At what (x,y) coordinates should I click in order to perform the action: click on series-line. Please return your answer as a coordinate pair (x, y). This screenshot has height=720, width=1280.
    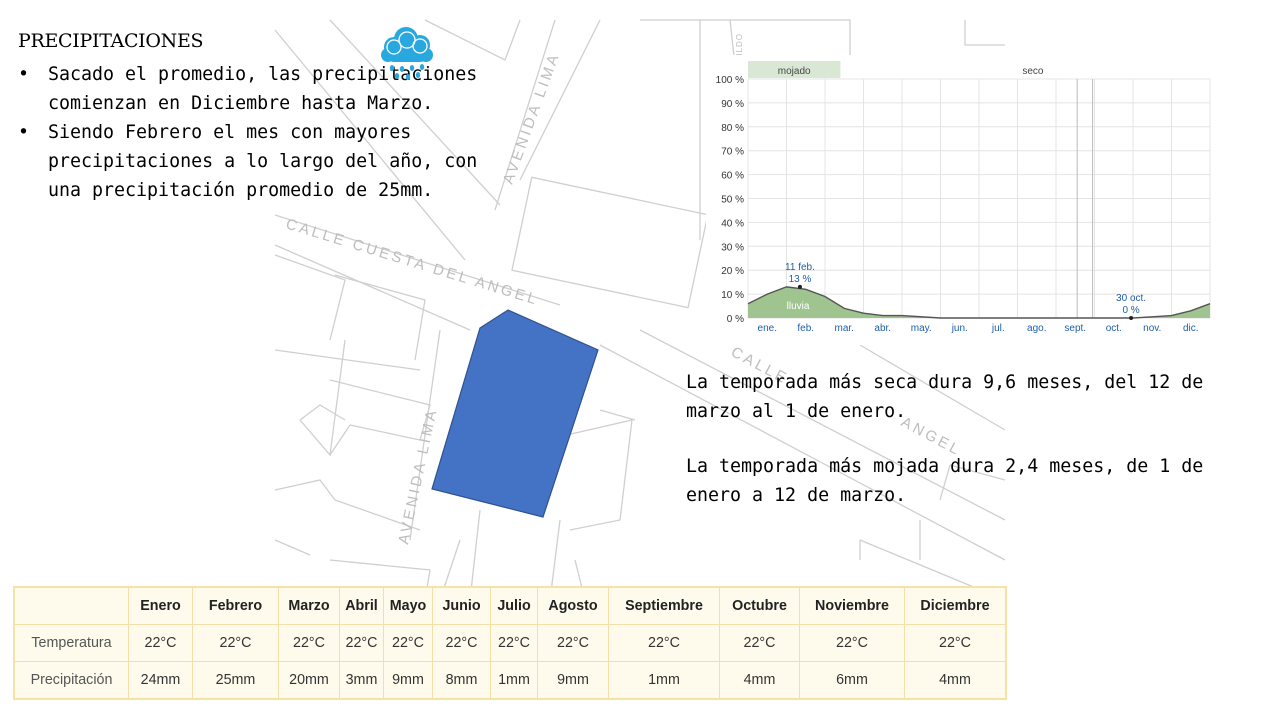
    Looking at the image, I should click on (979, 302).